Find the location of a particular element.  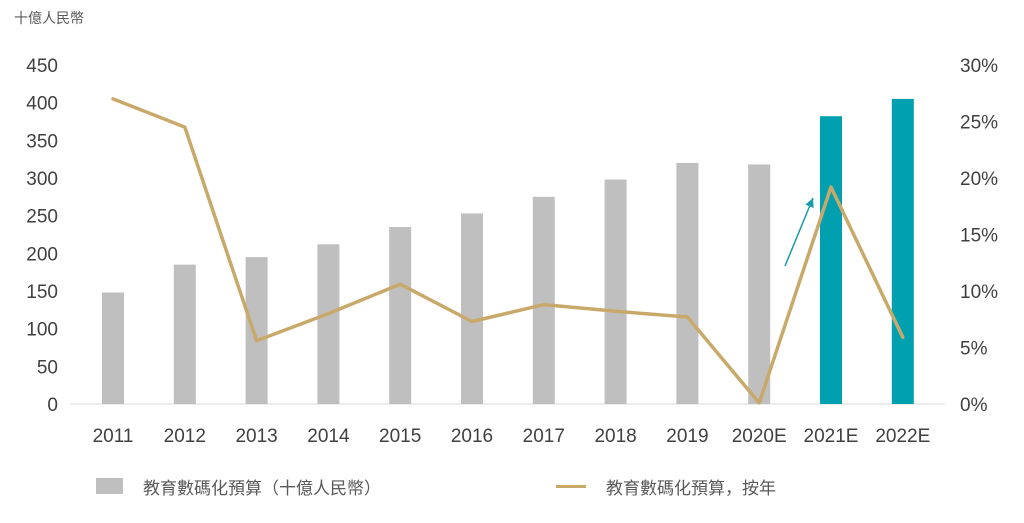

x-axis-tick-label: 2012 is located at coordinates (185, 436).